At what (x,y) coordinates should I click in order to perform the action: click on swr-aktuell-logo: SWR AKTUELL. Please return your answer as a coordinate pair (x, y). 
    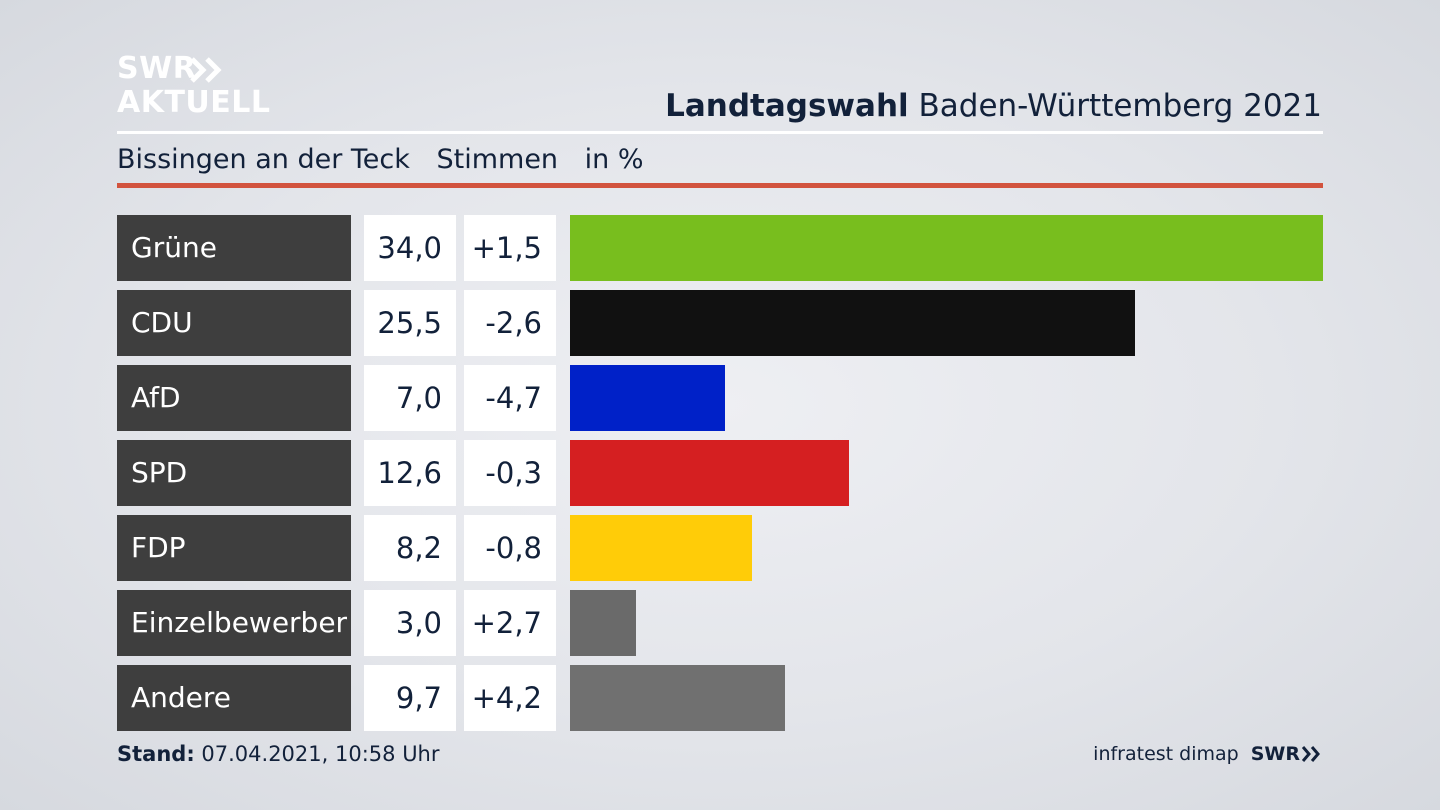
    Looking at the image, I should click on (197, 86).